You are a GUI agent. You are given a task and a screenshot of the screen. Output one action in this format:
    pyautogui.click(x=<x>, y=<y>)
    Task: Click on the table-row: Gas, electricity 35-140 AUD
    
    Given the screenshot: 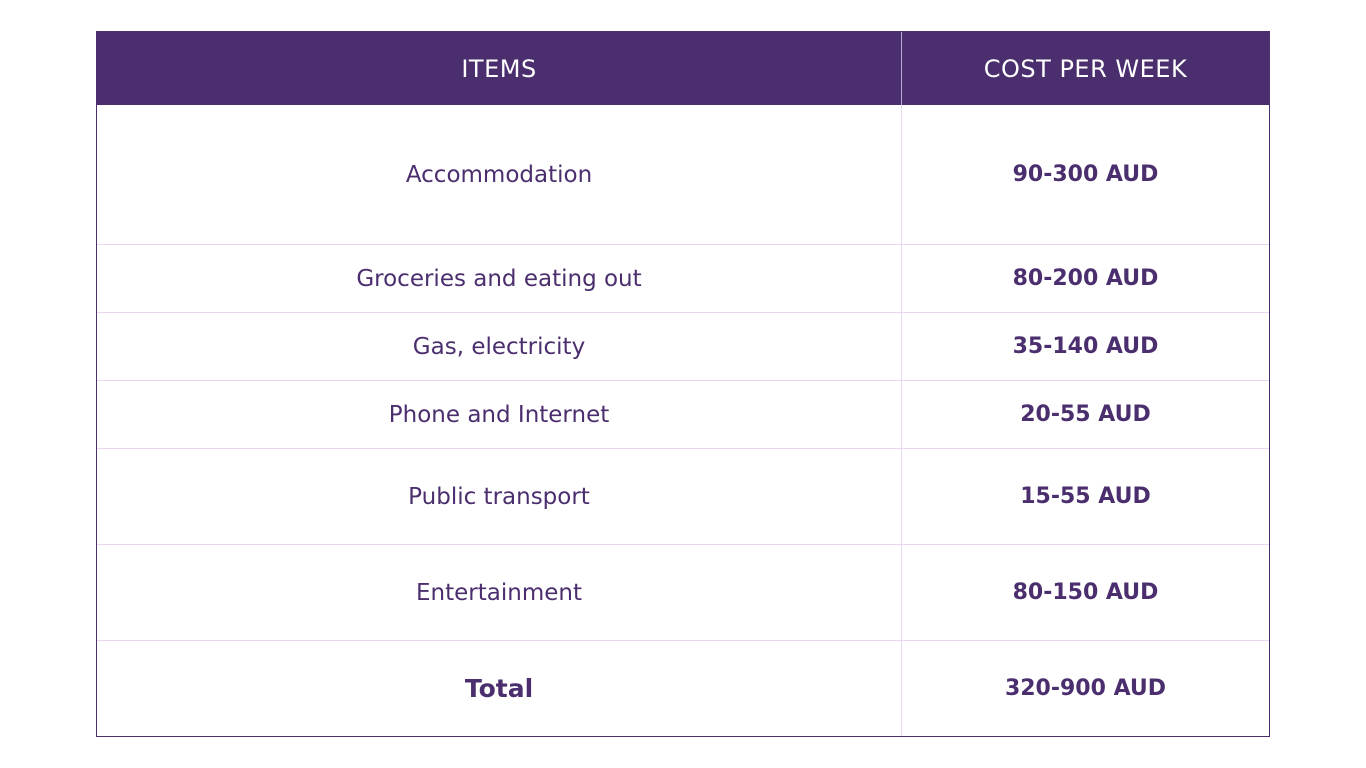 What is the action you would take?
    pyautogui.click(x=683, y=347)
    